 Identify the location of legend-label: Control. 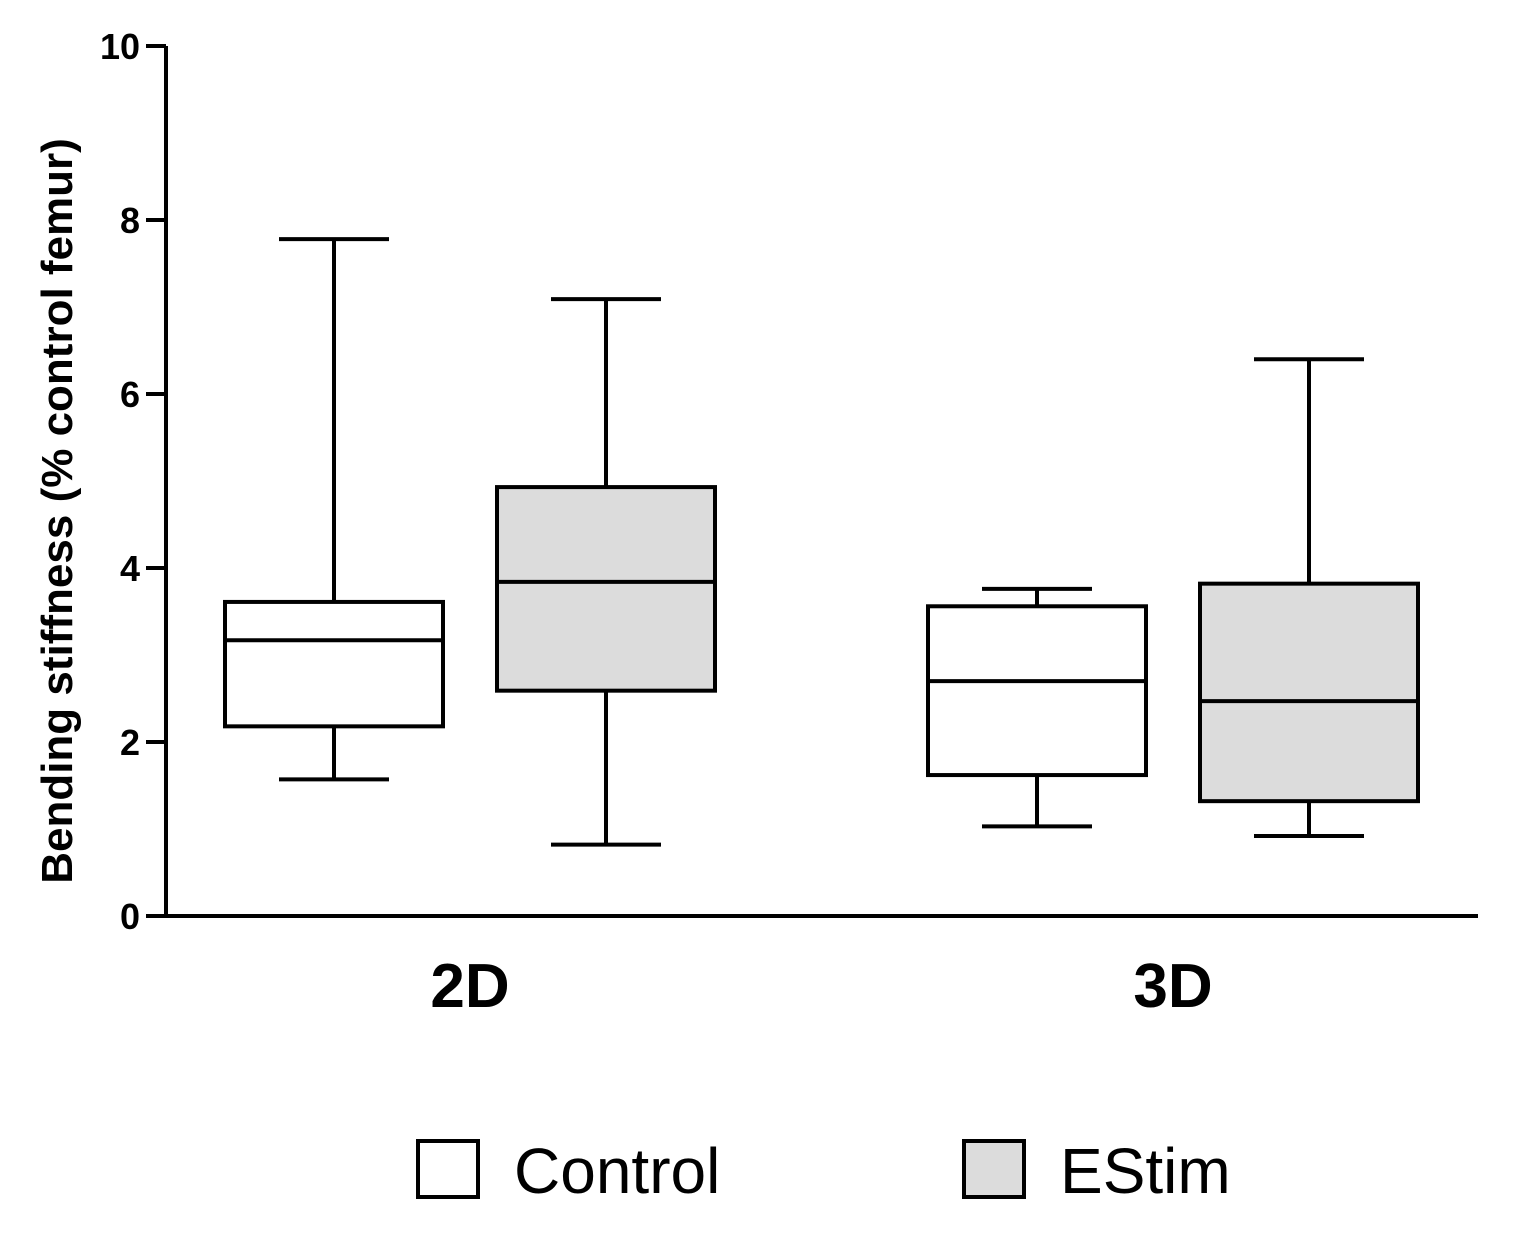
(617, 1171).